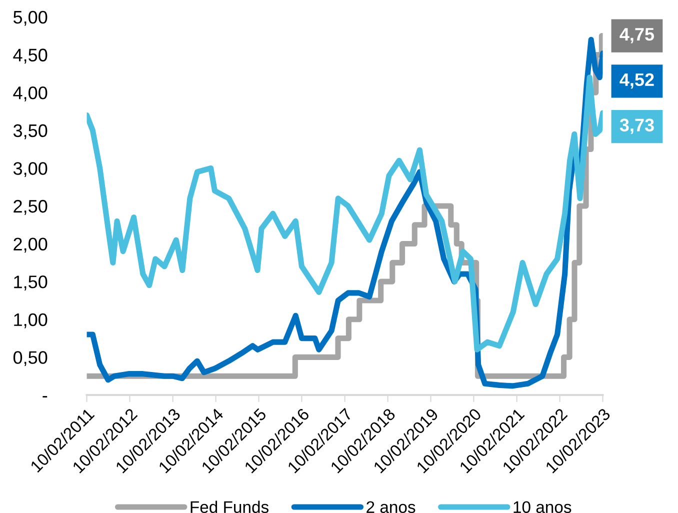  I want to click on y-tick-label: 3,00, so click(30, 170).